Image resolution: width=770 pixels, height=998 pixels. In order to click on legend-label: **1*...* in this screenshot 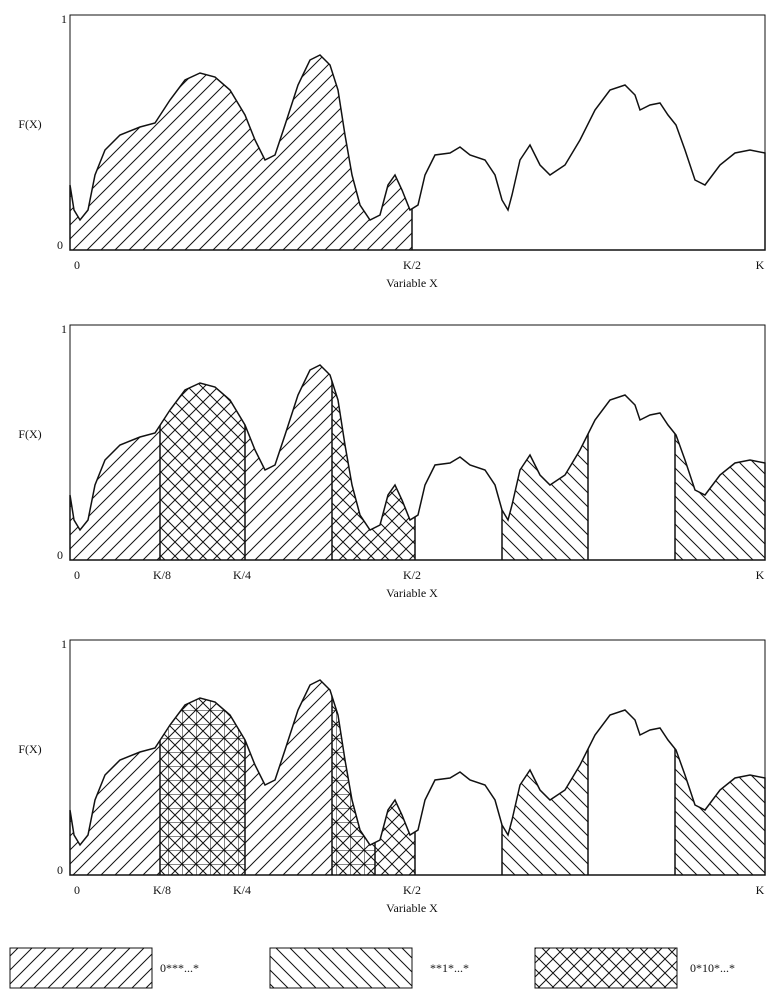, I will do `click(449, 968)`.